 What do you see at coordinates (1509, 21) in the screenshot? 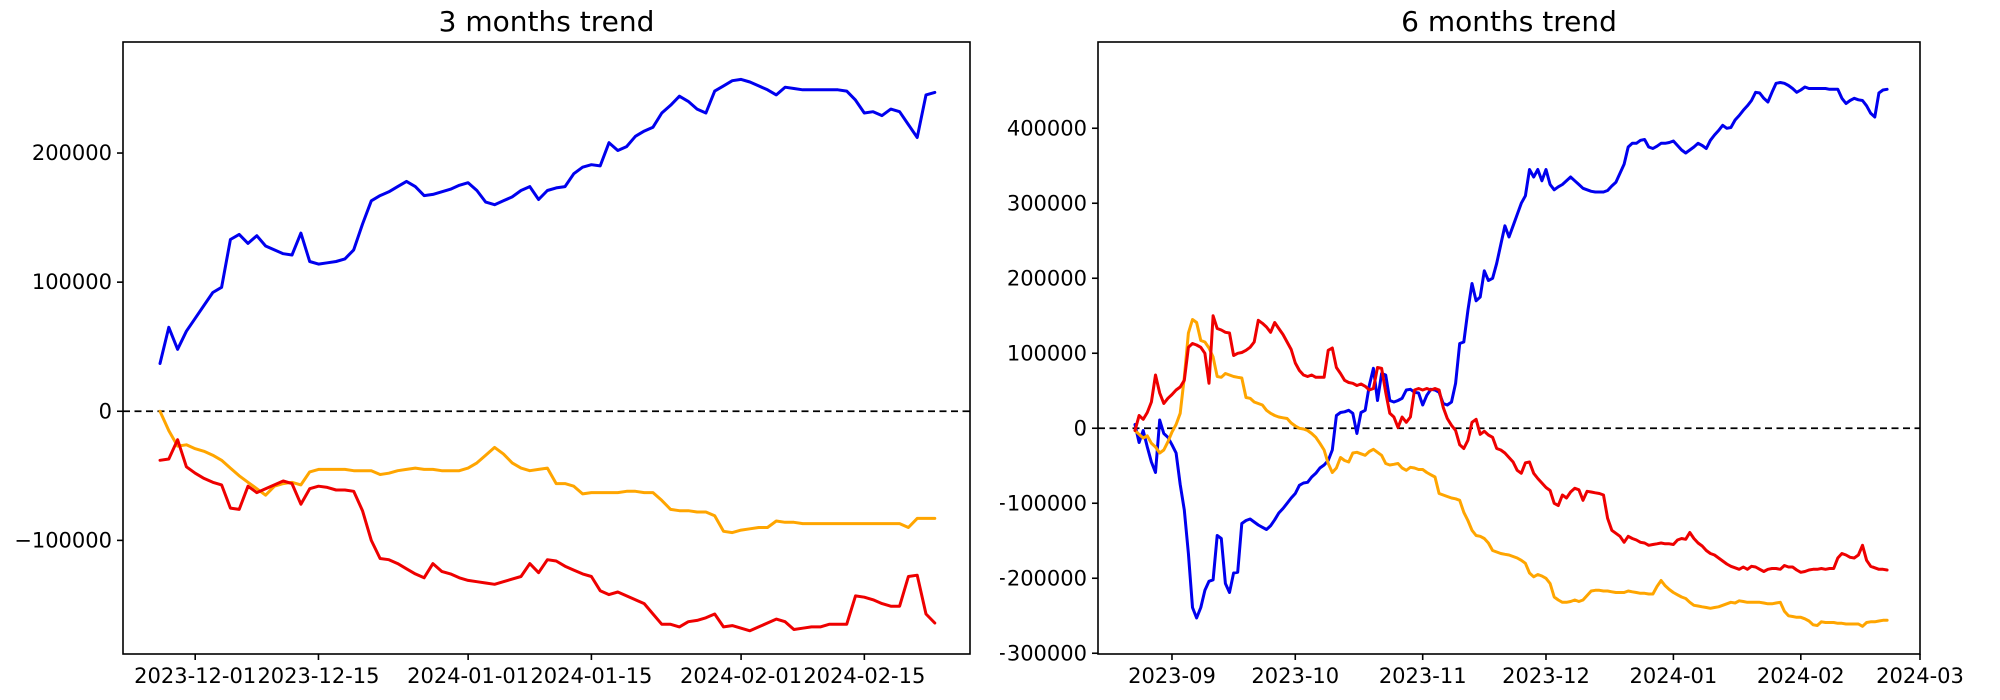
I see `chart-title-6-months: 6 months trend` at bounding box center [1509, 21].